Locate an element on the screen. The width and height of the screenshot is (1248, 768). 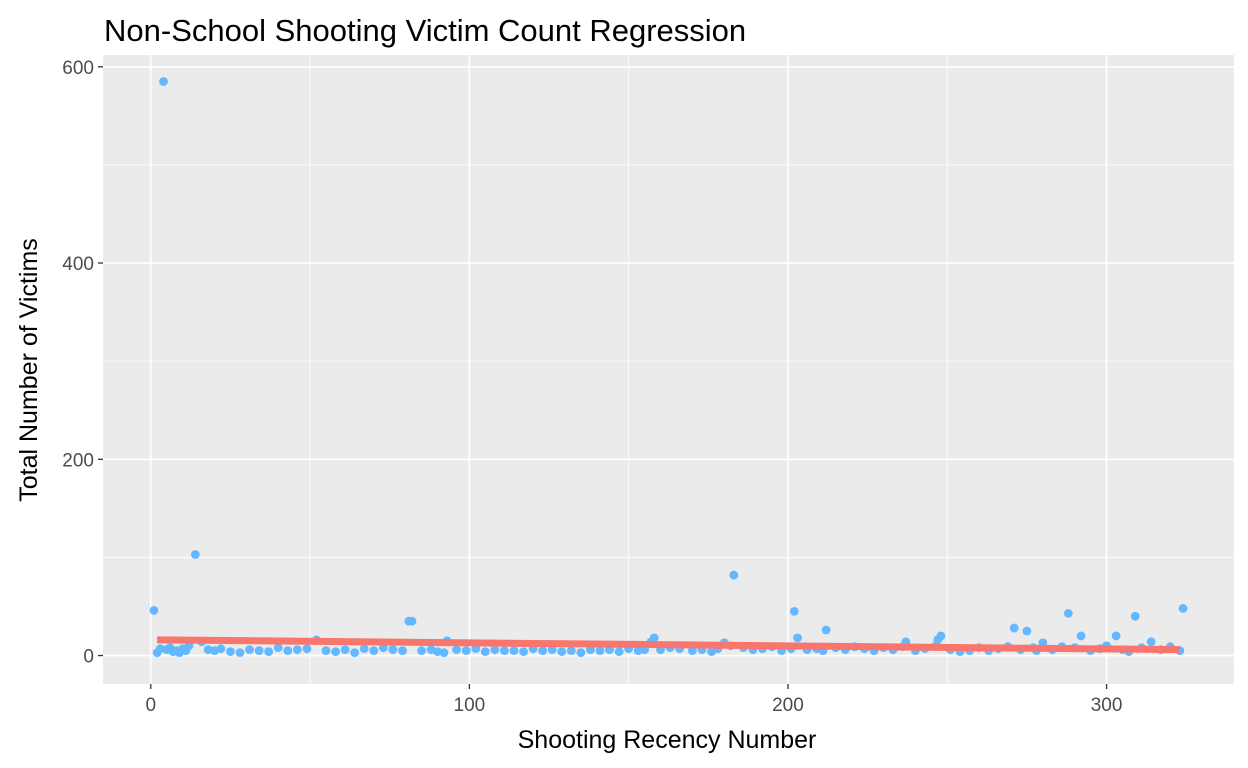
x-axis-label: Shooting Recency Number is located at coordinates (667, 740).